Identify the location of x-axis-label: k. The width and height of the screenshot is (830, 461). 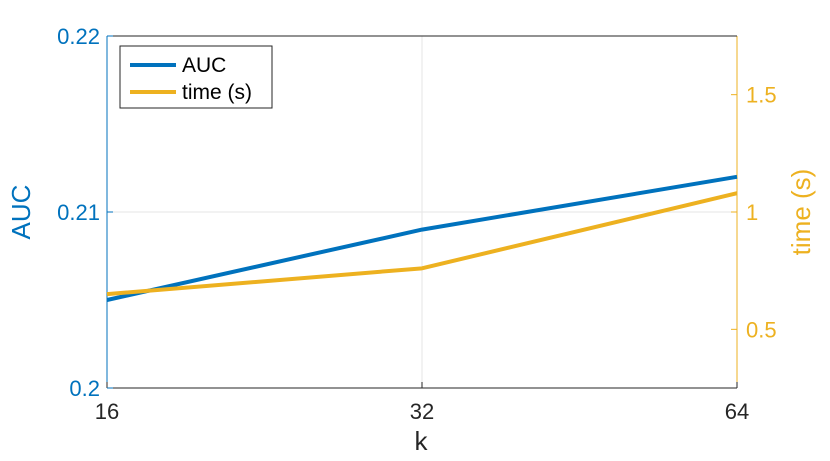
(422, 441).